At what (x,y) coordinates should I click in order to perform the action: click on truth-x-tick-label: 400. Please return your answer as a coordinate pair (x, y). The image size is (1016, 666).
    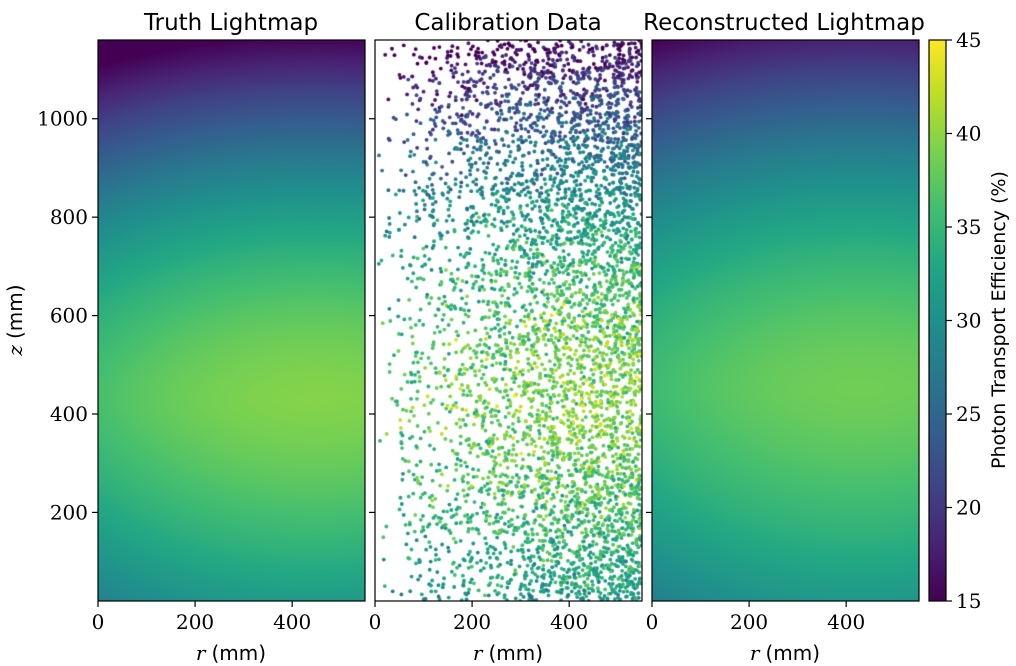
    Looking at the image, I should click on (292, 622).